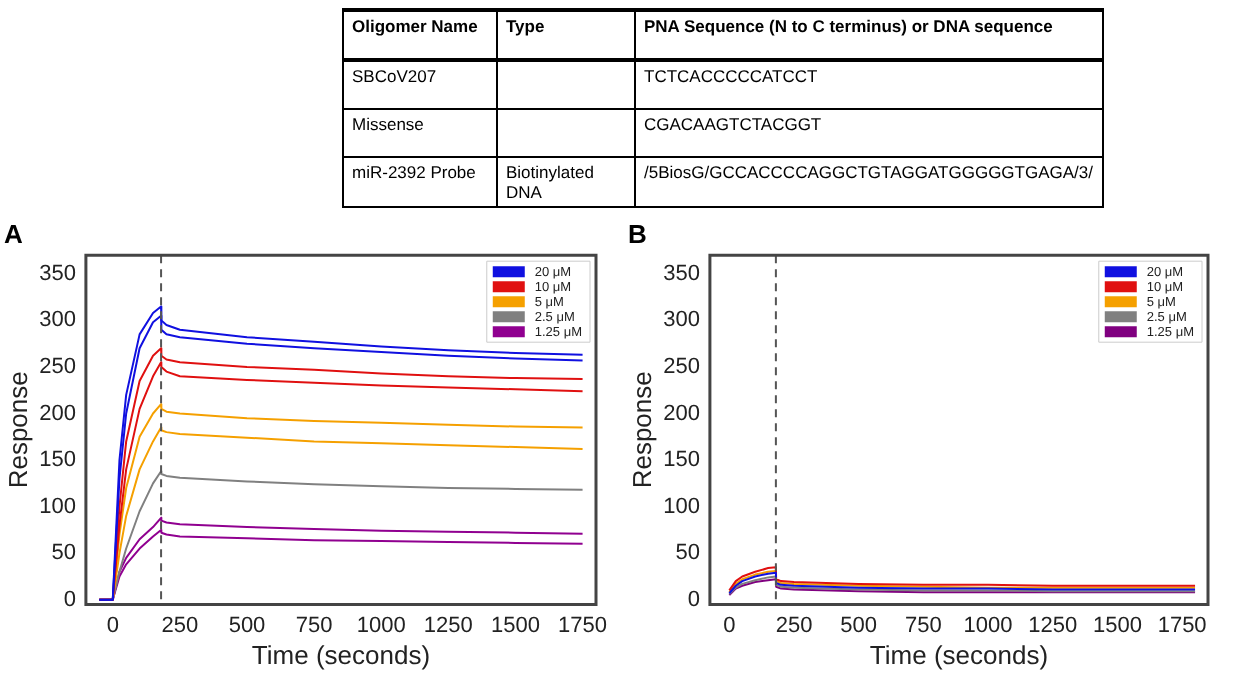 The width and height of the screenshot is (1236, 676). I want to click on chart-title: A, so click(14, 233).